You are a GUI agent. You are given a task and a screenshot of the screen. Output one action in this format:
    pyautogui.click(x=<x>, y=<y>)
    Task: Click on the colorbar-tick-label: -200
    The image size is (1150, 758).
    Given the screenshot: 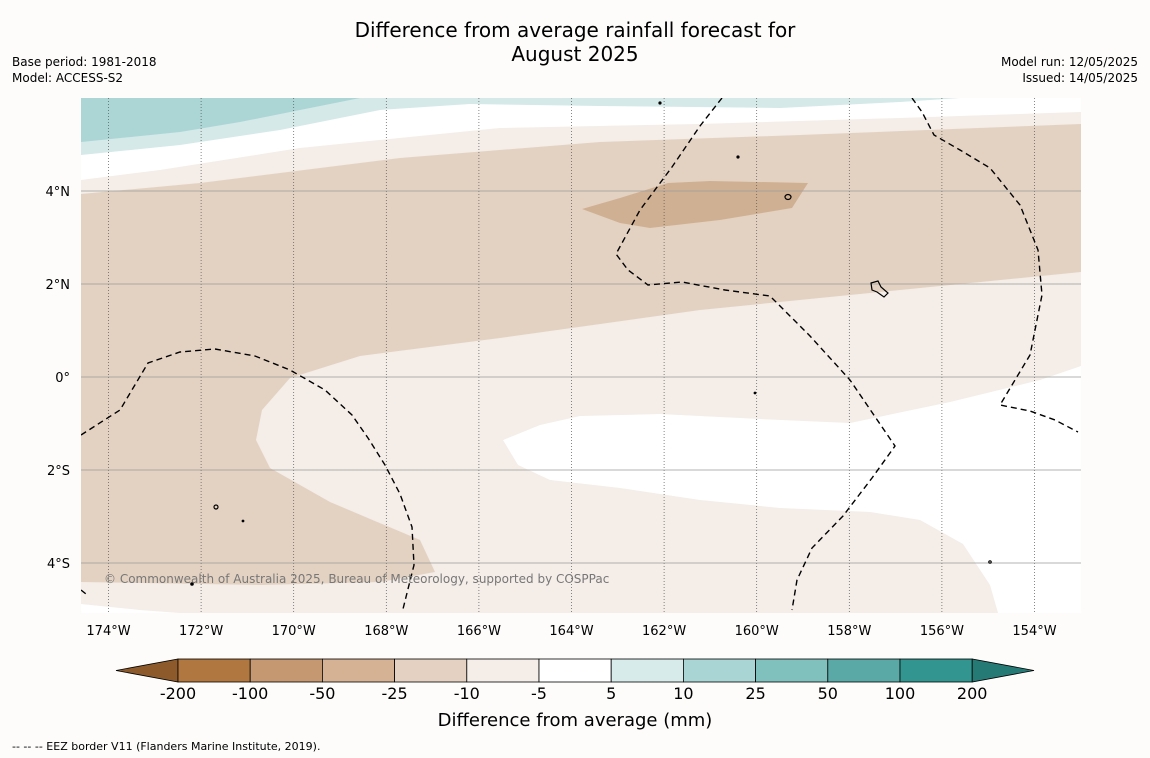 What is the action you would take?
    pyautogui.click(x=178, y=693)
    